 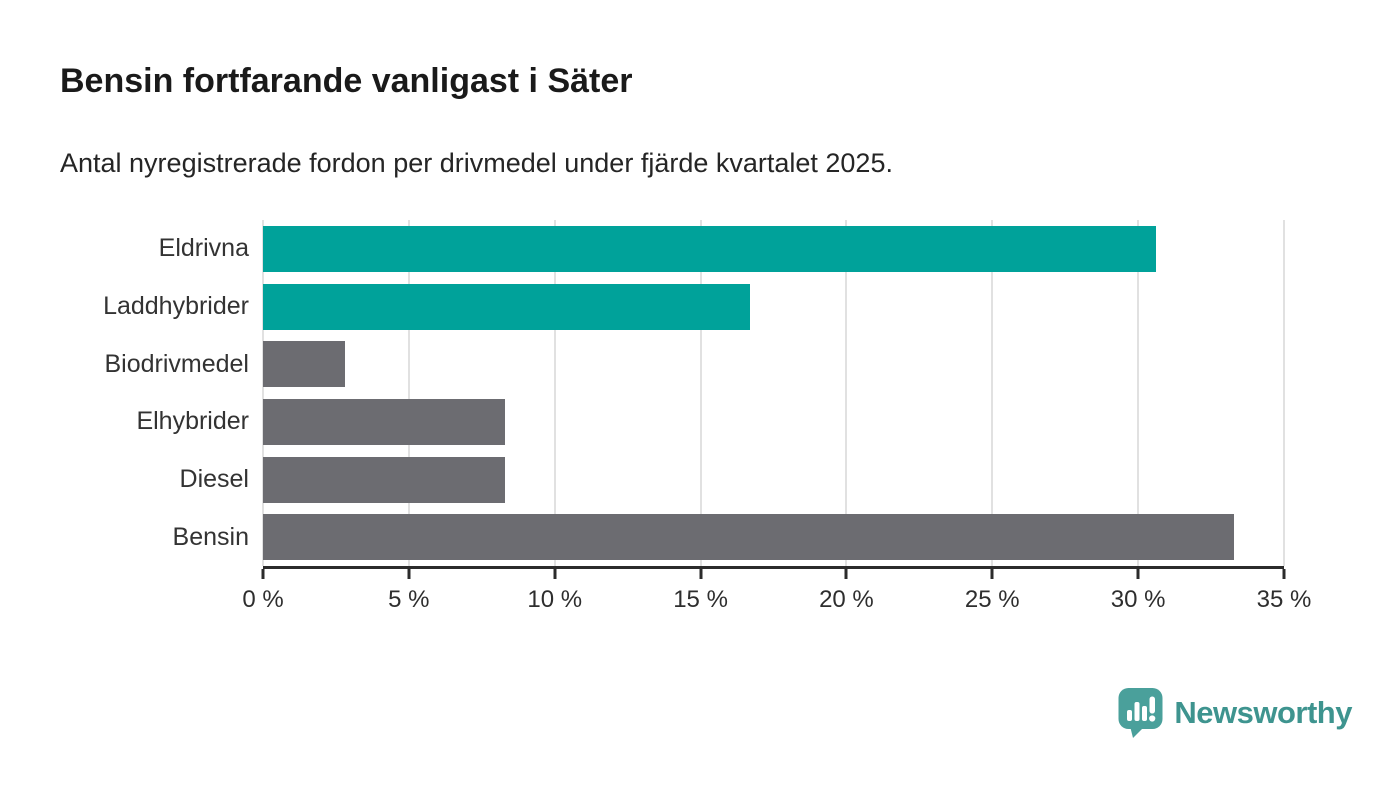 What do you see at coordinates (773, 364) in the screenshot?
I see `bar-row-biodrivmedel` at bounding box center [773, 364].